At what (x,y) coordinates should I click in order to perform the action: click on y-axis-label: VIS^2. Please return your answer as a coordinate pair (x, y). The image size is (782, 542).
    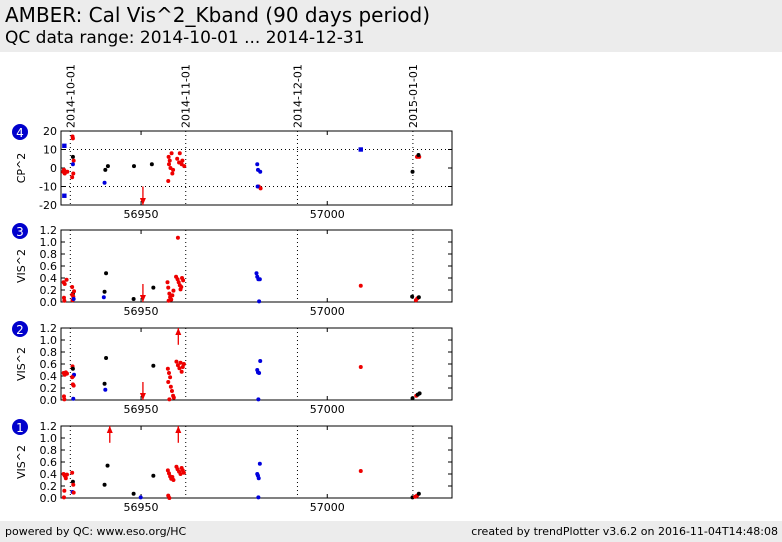
    Looking at the image, I should click on (21, 364).